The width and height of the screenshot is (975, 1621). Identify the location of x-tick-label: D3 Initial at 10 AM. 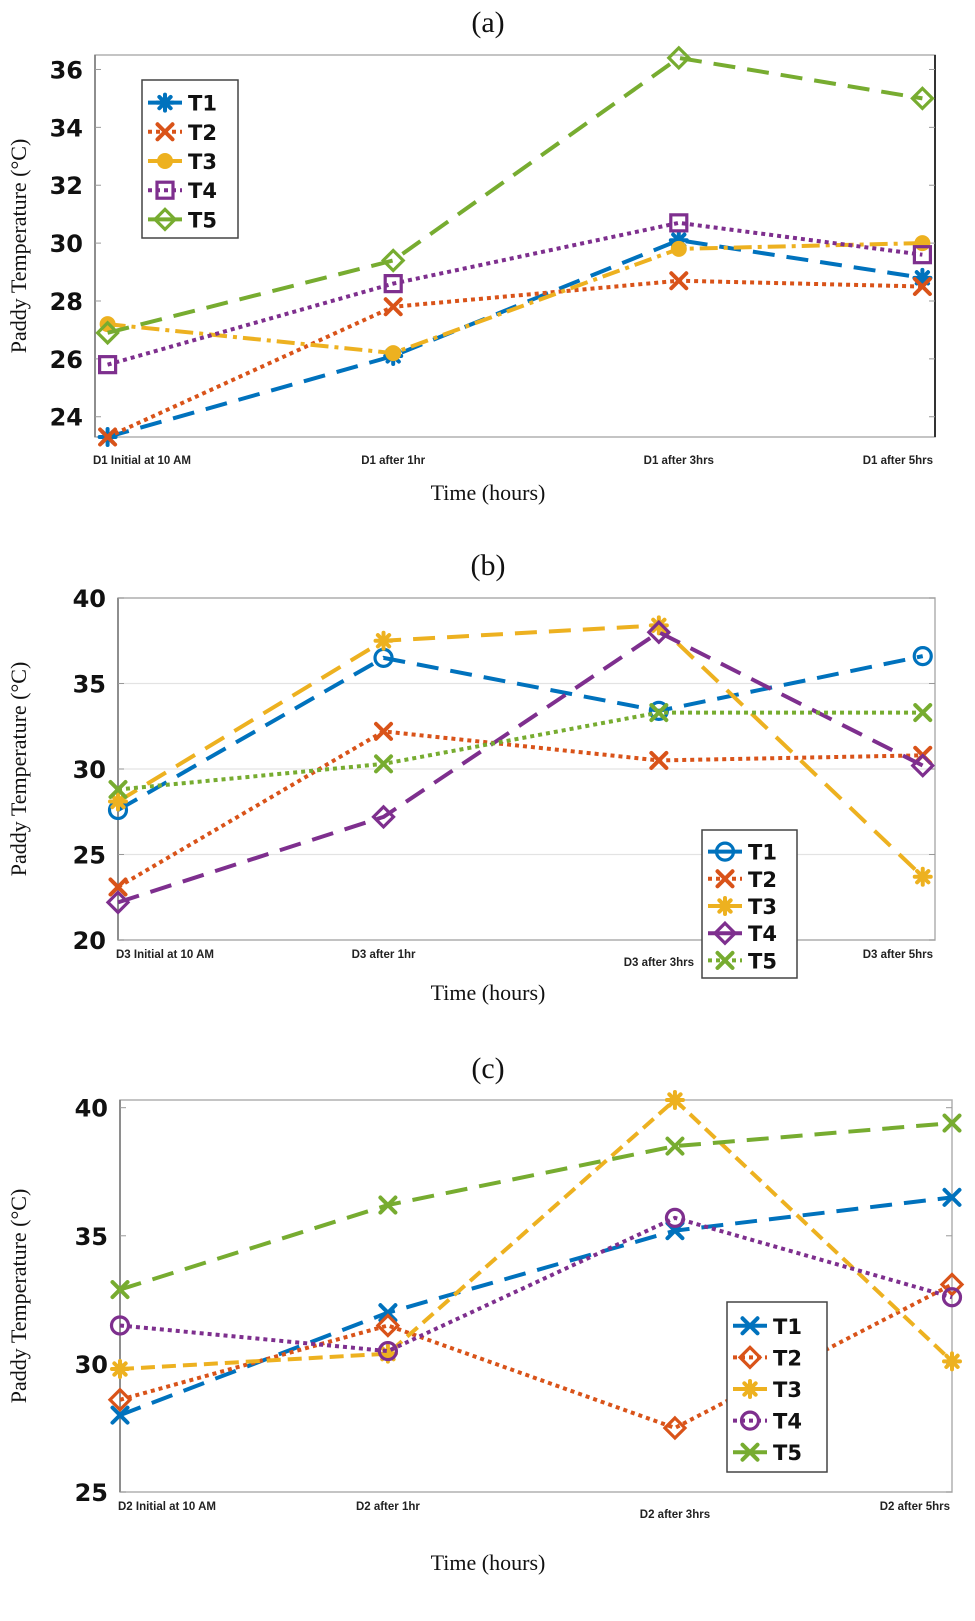
(165, 955).